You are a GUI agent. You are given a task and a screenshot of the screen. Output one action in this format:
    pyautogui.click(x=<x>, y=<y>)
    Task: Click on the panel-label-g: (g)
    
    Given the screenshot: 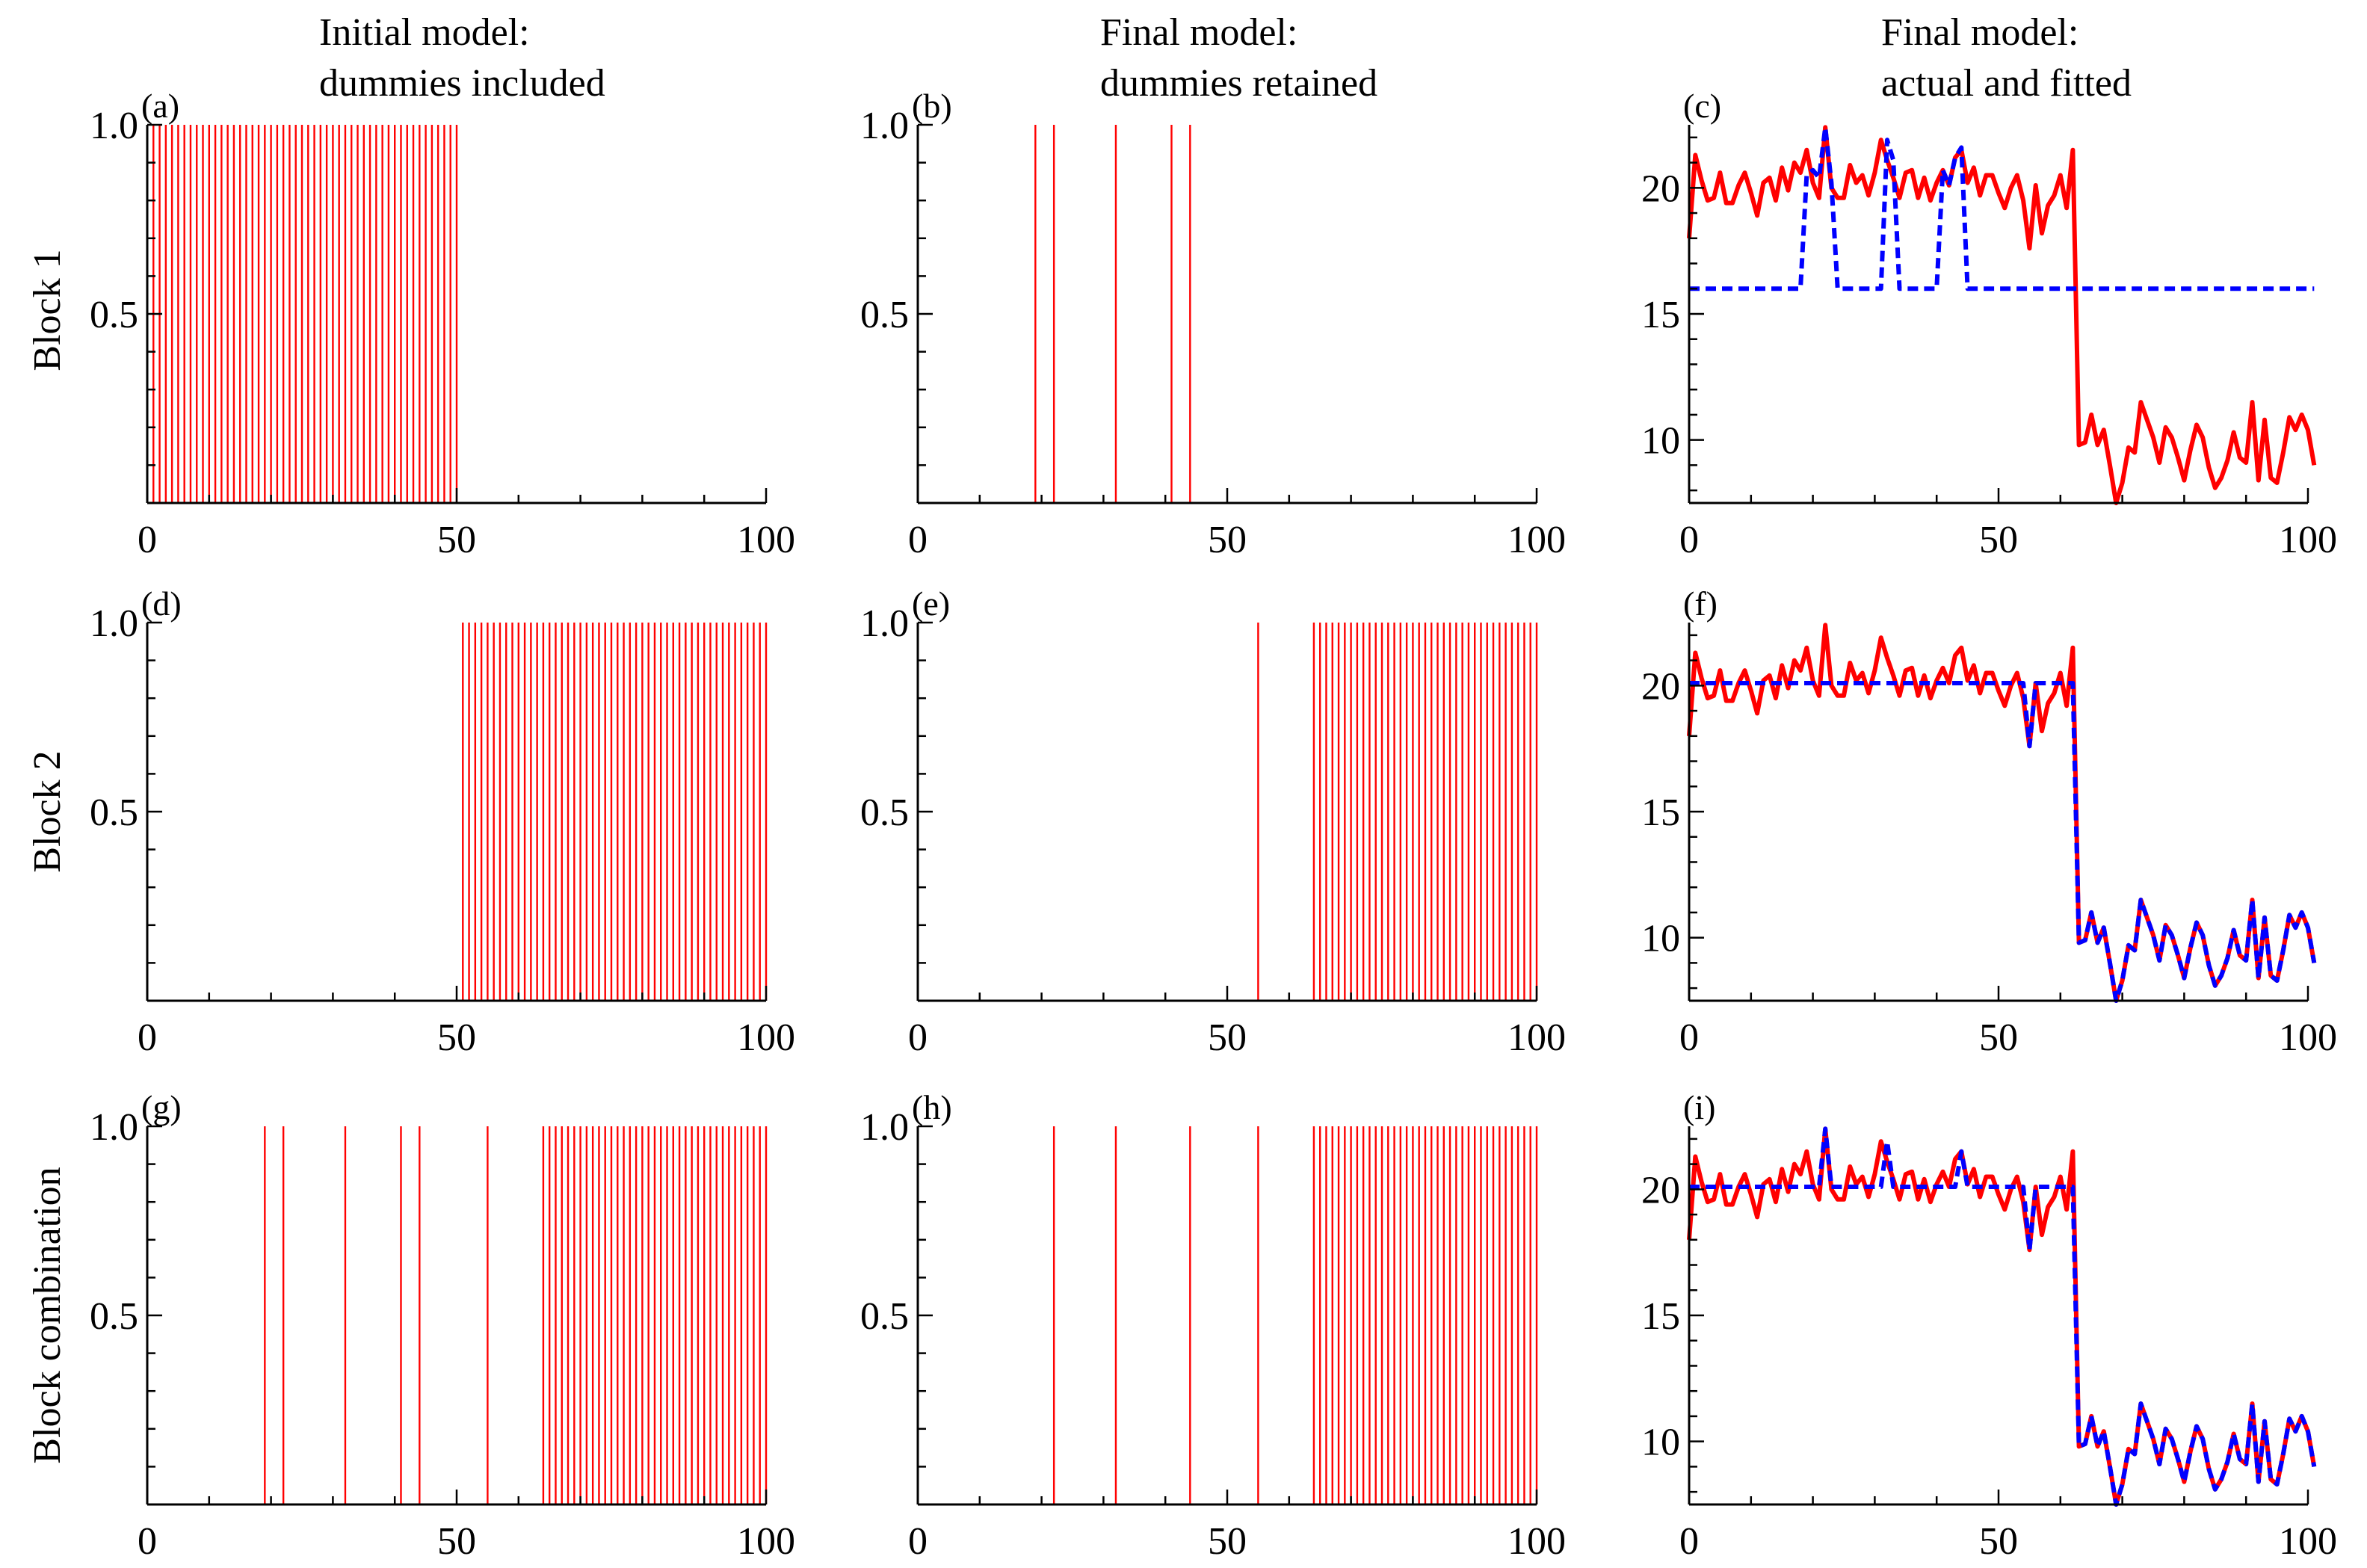 What is the action you would take?
    pyautogui.click(x=161, y=1107)
    